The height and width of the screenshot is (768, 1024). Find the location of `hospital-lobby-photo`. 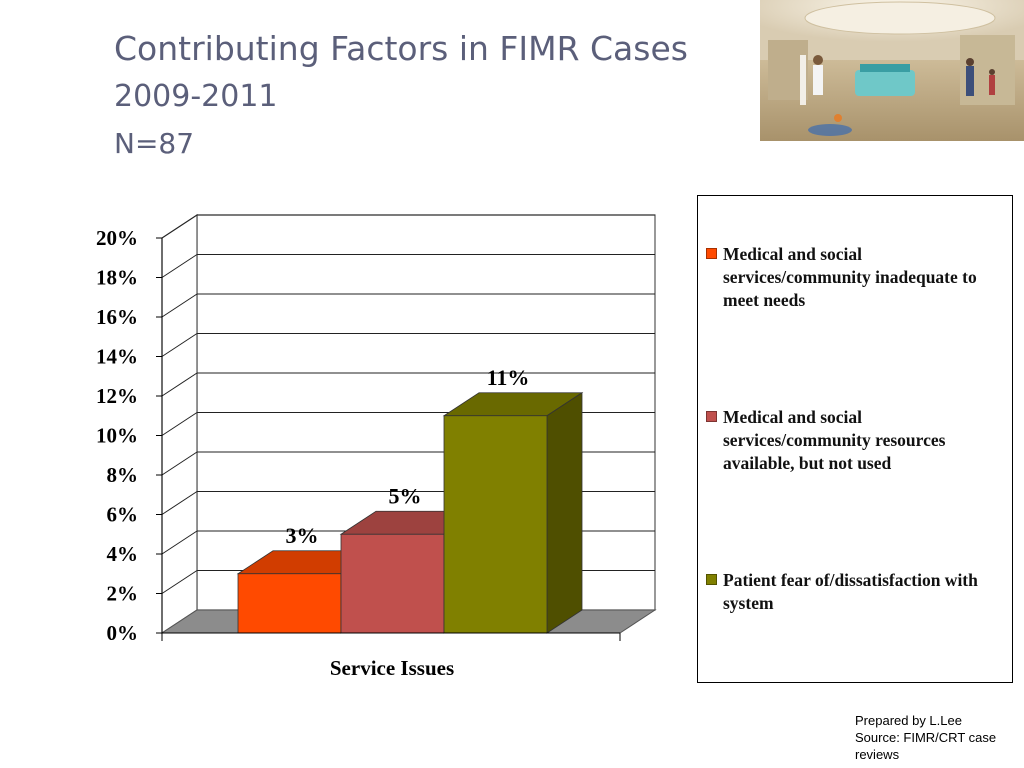

hospital-lobby-photo is located at coordinates (892, 70).